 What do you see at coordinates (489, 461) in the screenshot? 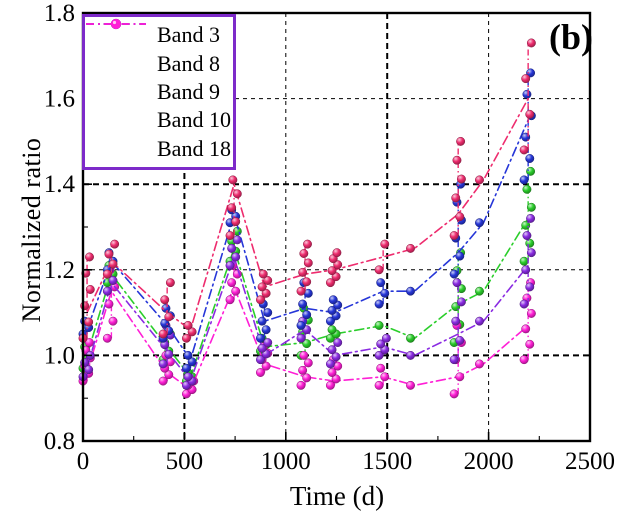
I see `x-tick-label: 2000` at bounding box center [489, 461].